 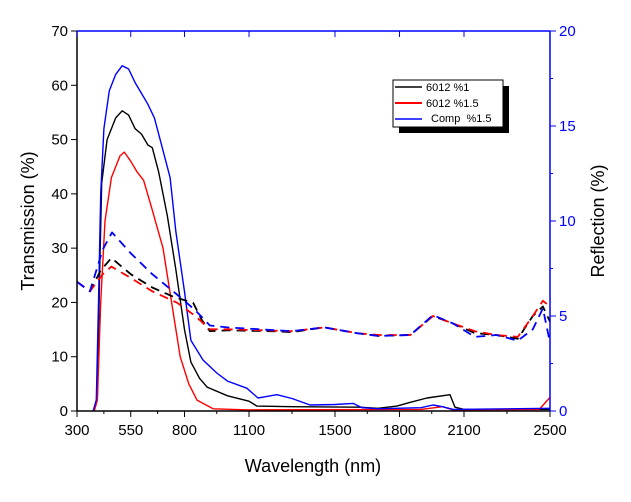 I want to click on x-tick-label: 1500, so click(x=334, y=430).